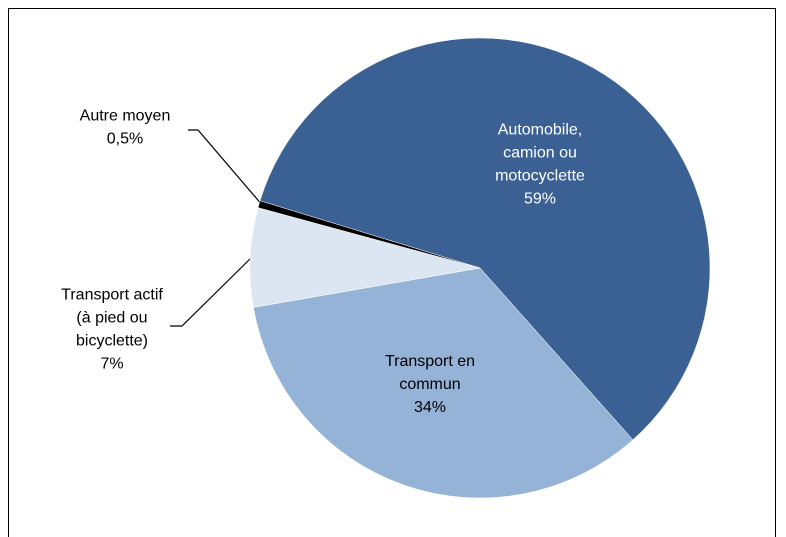 The width and height of the screenshot is (786, 537). Describe the element at coordinates (369, 234) in the screenshot. I see `pie-slice` at that location.